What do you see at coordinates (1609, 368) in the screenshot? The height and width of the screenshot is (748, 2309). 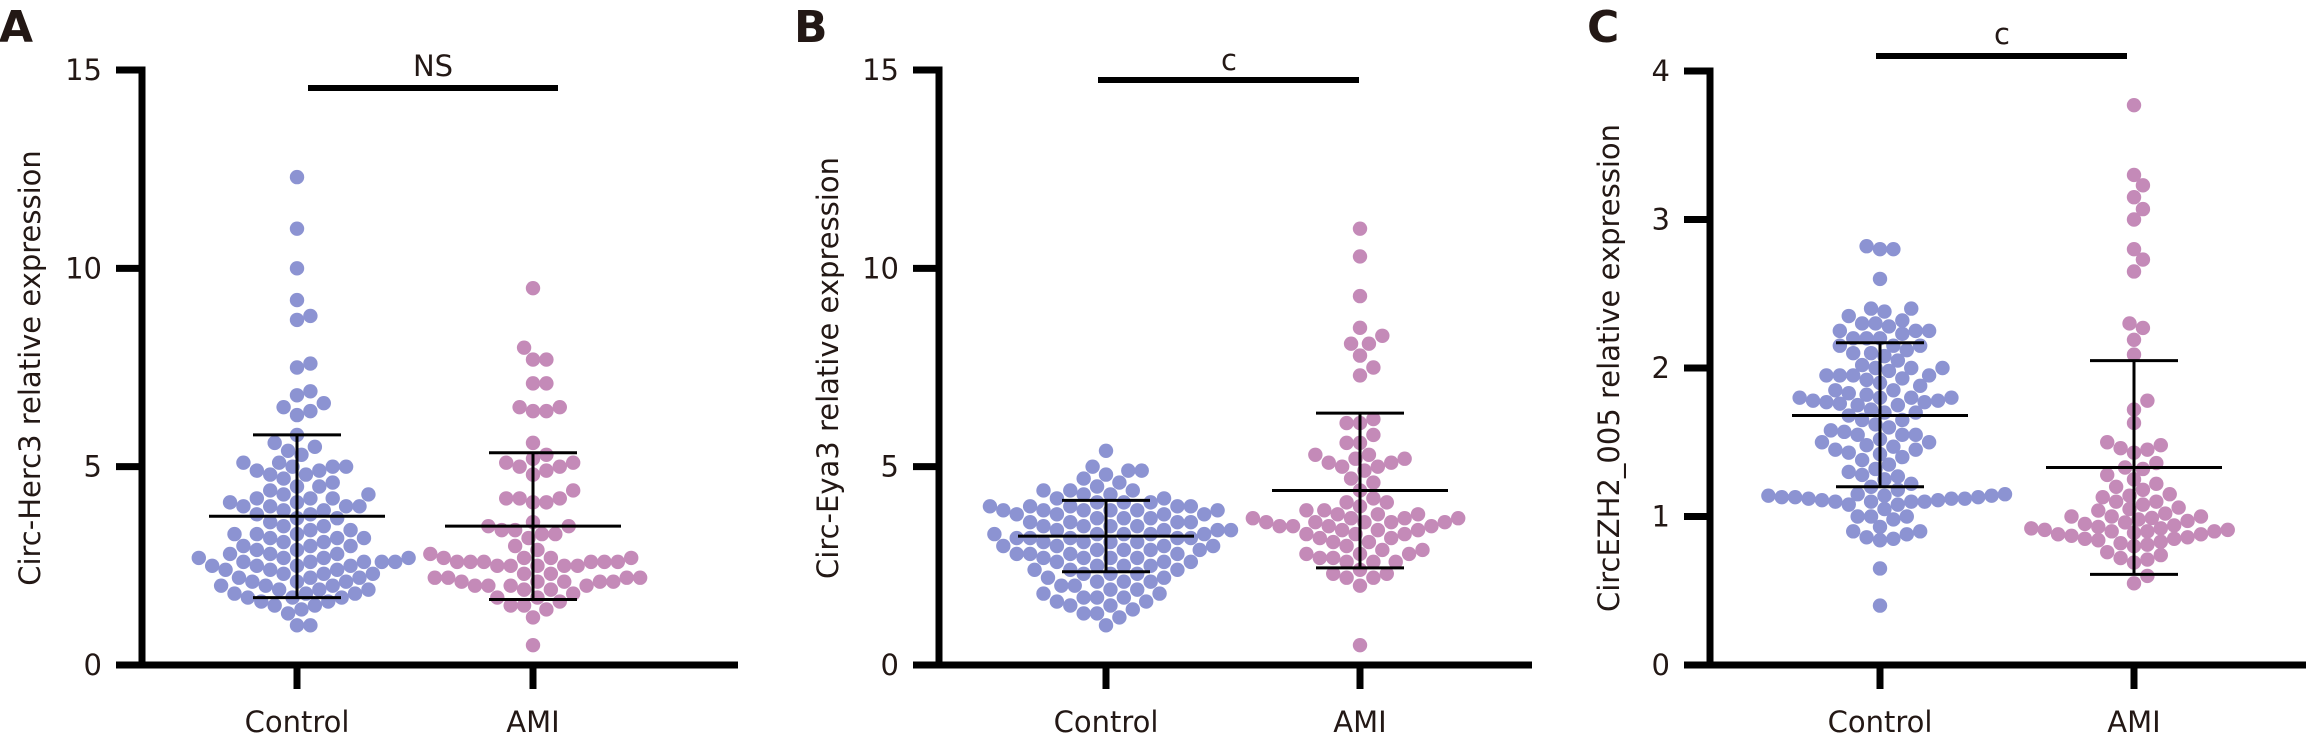 I see `y-axis-title: CircEZH2_005 relative expression` at bounding box center [1609, 368].